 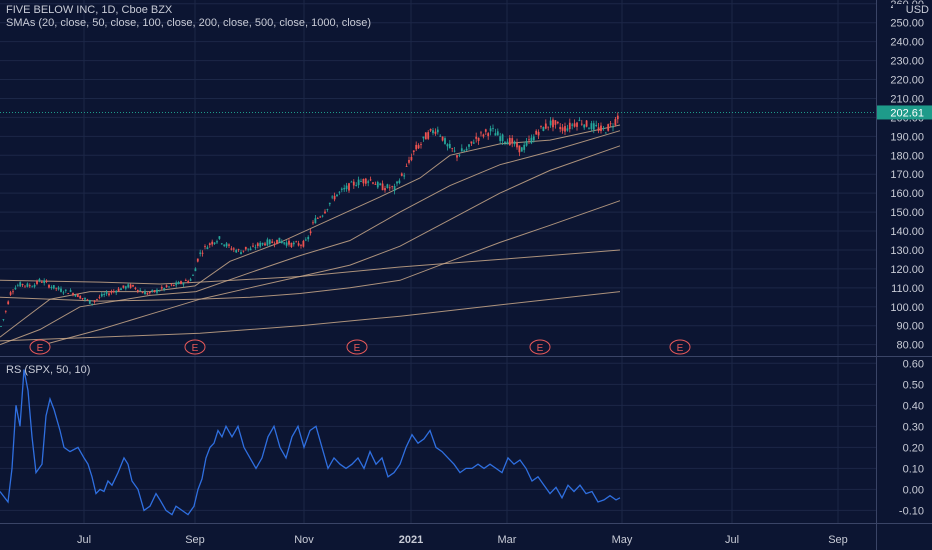 What do you see at coordinates (907, 43) in the screenshot?
I see `price-tick-label: 240.00` at bounding box center [907, 43].